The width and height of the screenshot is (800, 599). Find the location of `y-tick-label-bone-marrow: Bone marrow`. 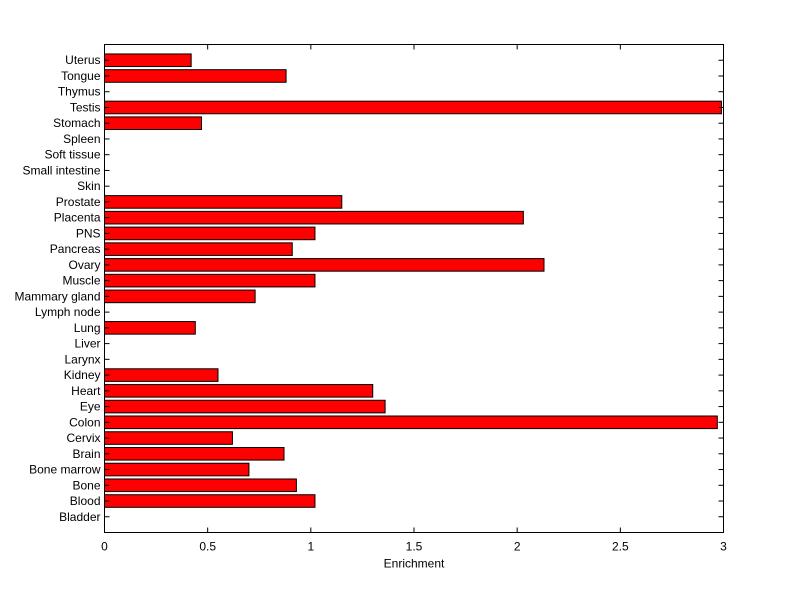

y-tick-label-bone-marrow: Bone marrow is located at coordinates (65, 470).